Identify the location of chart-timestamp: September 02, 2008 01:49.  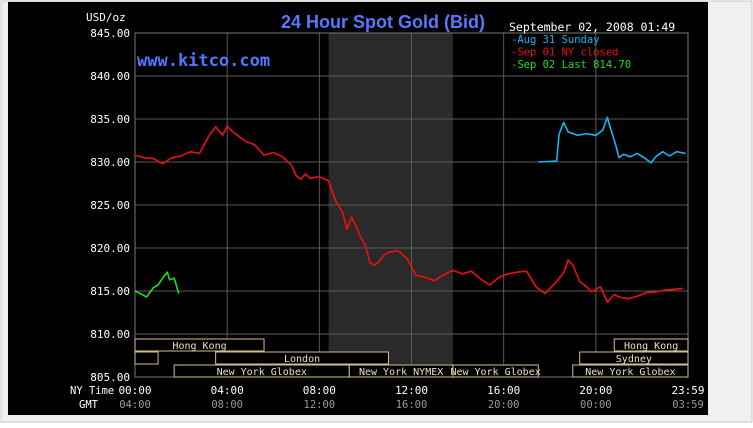
(592, 27).